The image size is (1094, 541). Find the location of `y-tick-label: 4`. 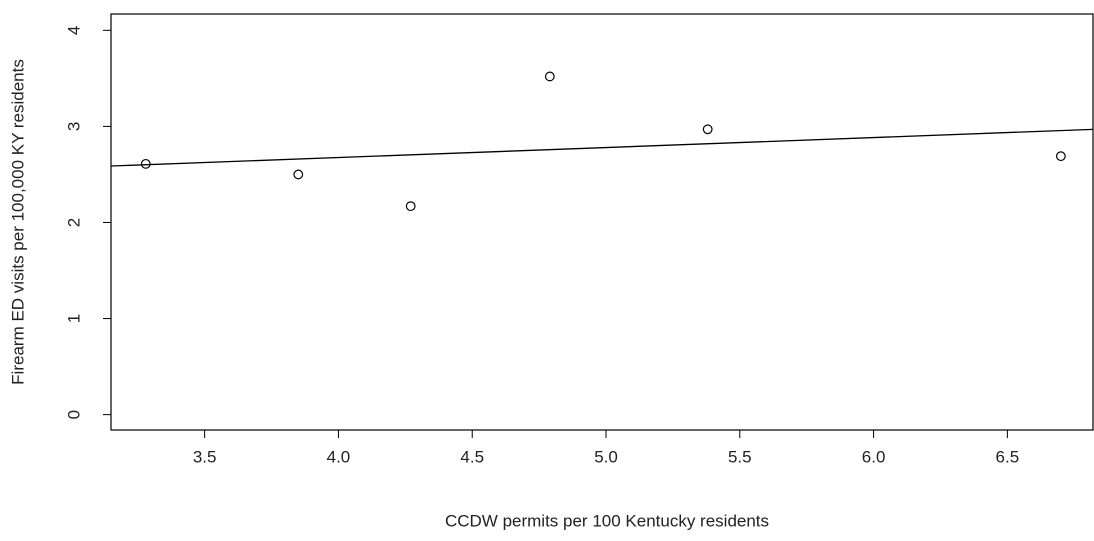

y-tick-label: 4 is located at coordinates (73, 30).